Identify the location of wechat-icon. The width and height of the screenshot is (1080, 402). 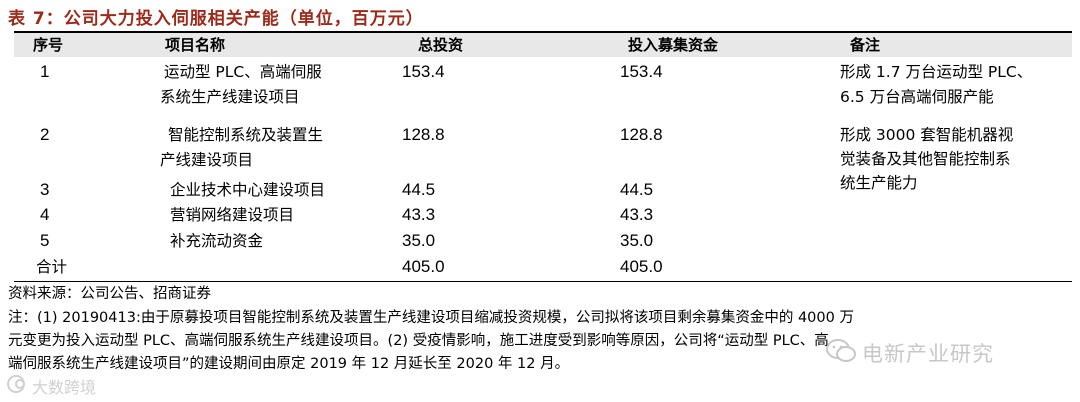
(841, 353).